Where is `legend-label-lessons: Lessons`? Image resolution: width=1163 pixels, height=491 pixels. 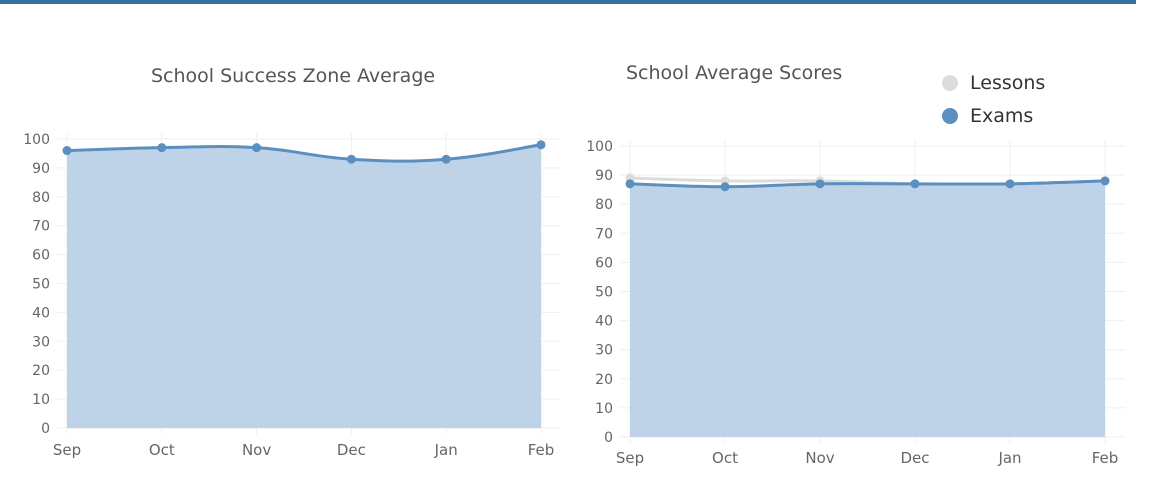 legend-label-lessons: Lessons is located at coordinates (1008, 82).